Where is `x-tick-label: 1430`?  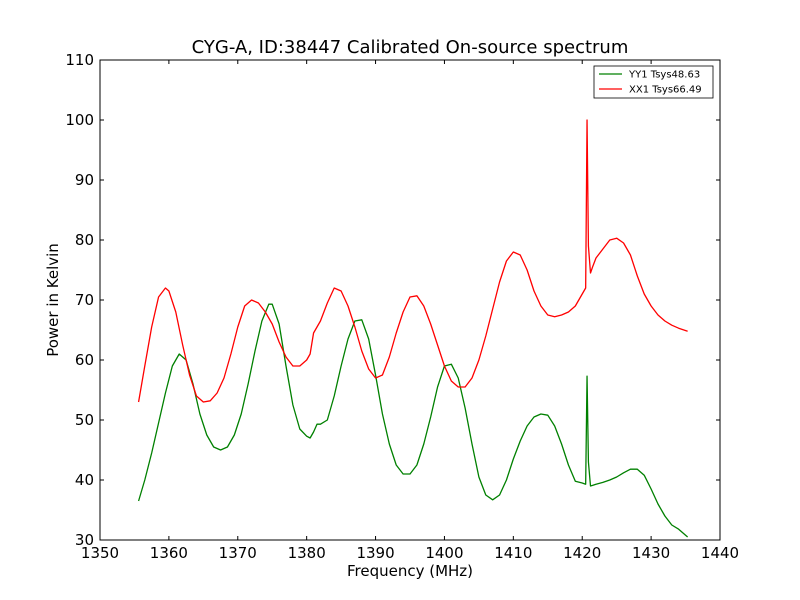
x-tick-label: 1430 is located at coordinates (651, 553).